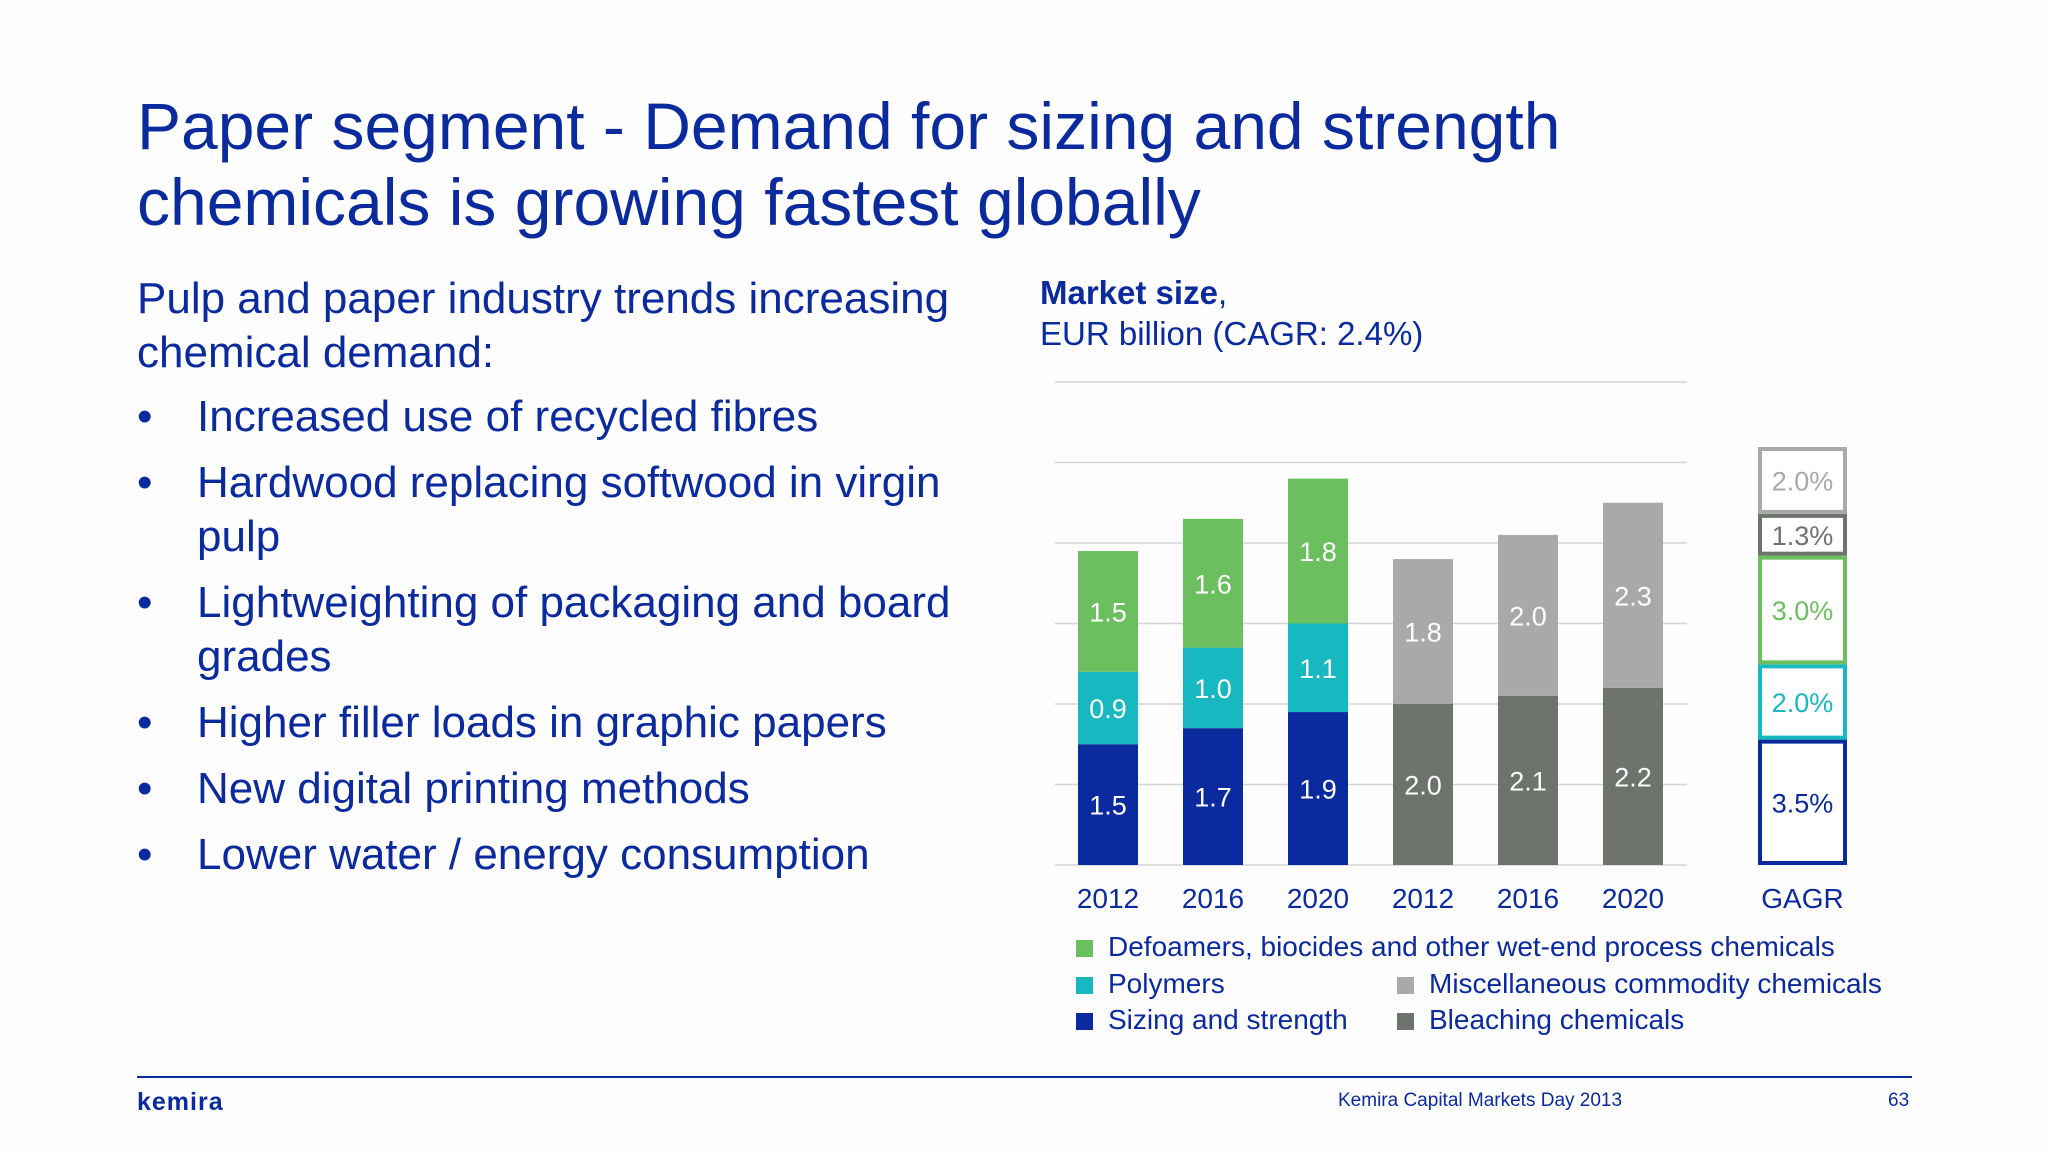  Describe the element at coordinates (1655, 983) in the screenshot. I see `legend-label: Miscellaneous commodity chemicals` at that location.